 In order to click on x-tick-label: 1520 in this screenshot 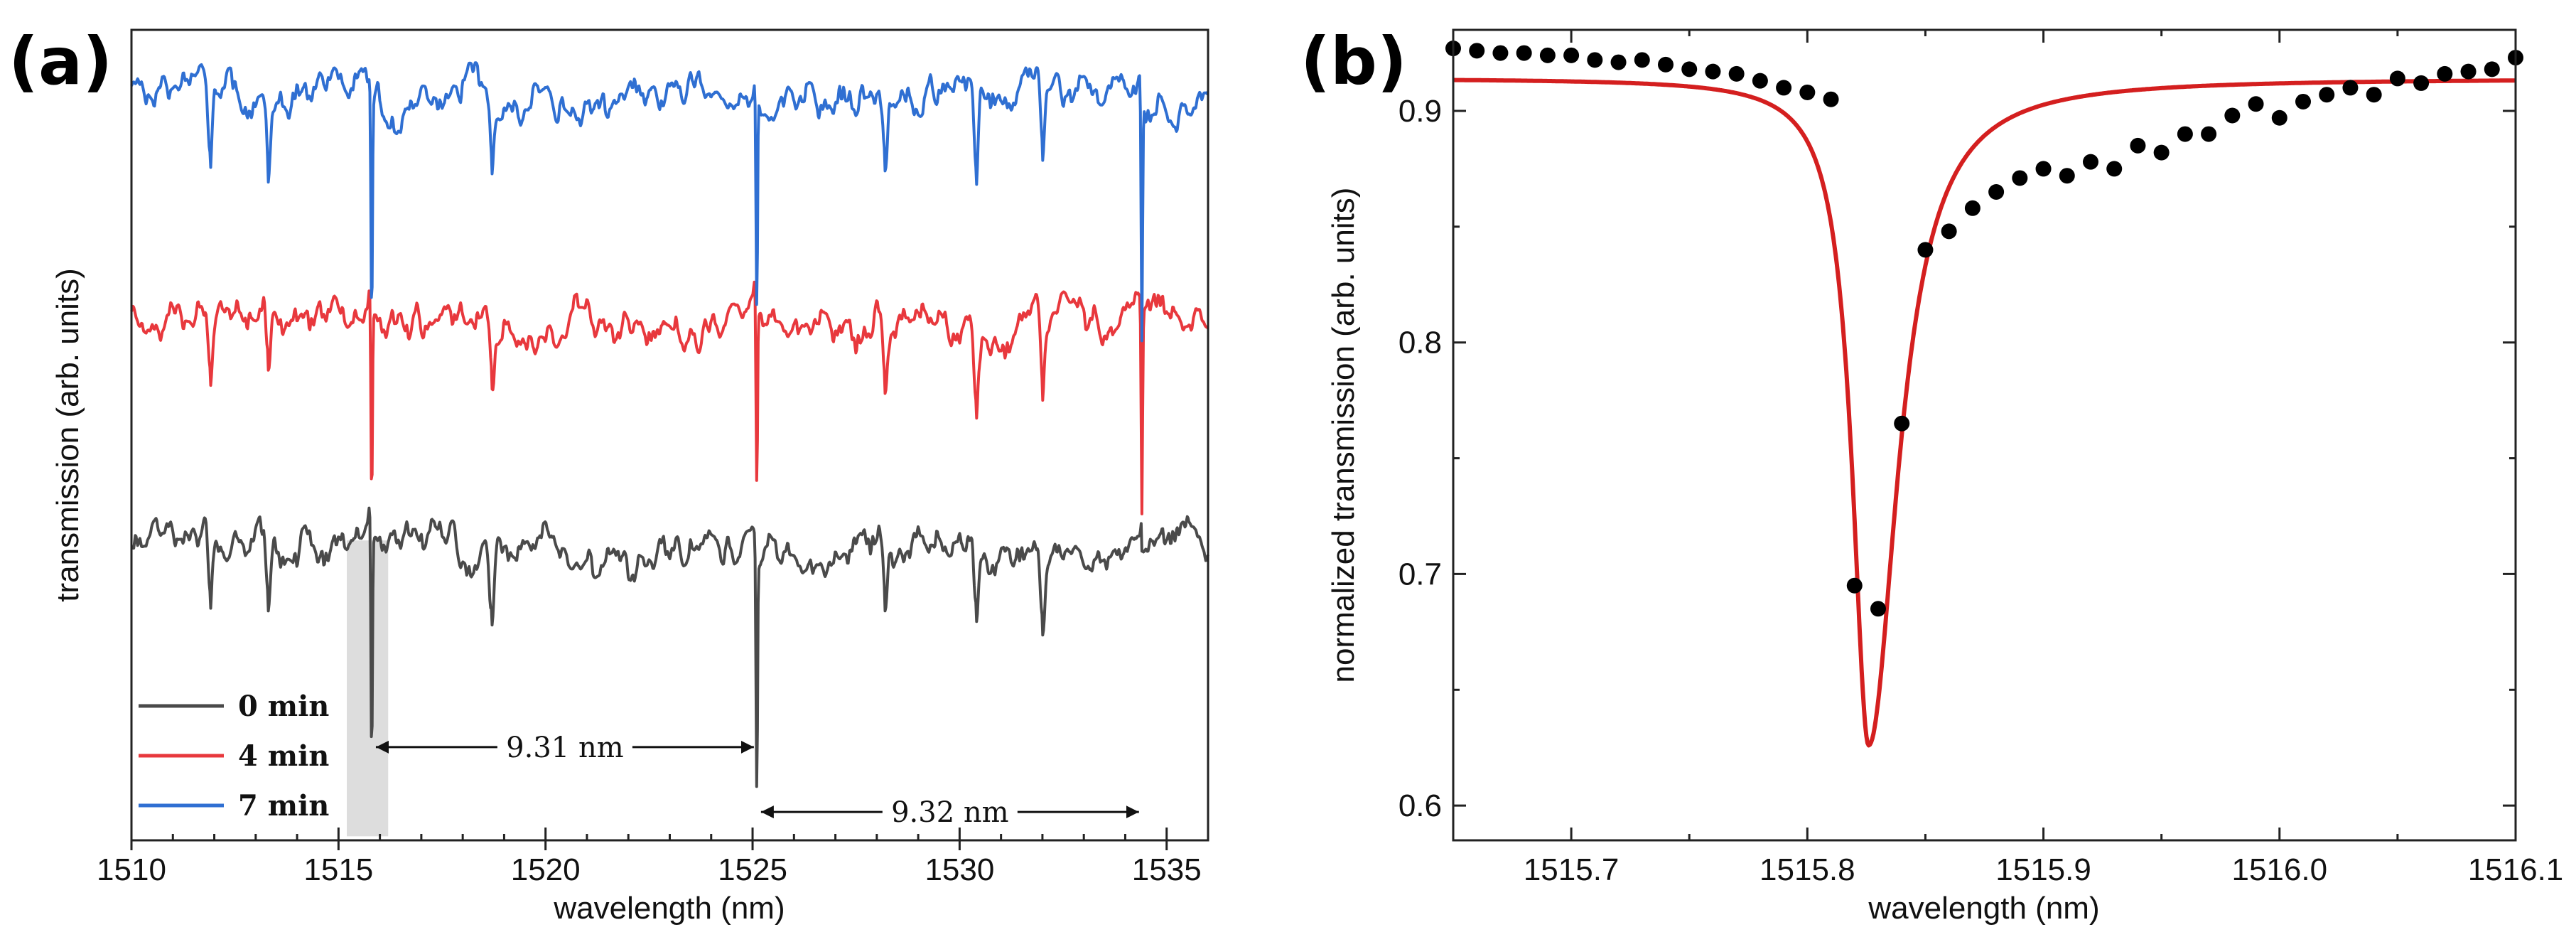, I will do `click(546, 870)`.